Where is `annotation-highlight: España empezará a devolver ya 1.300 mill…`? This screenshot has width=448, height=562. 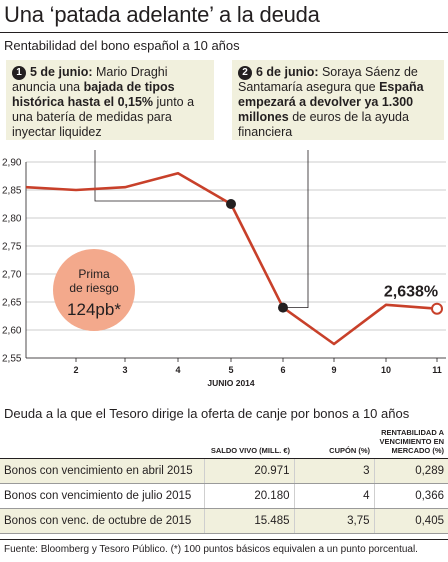
annotation-highlight: España empezará a devolver ya 1.300 mill… is located at coordinates (331, 102).